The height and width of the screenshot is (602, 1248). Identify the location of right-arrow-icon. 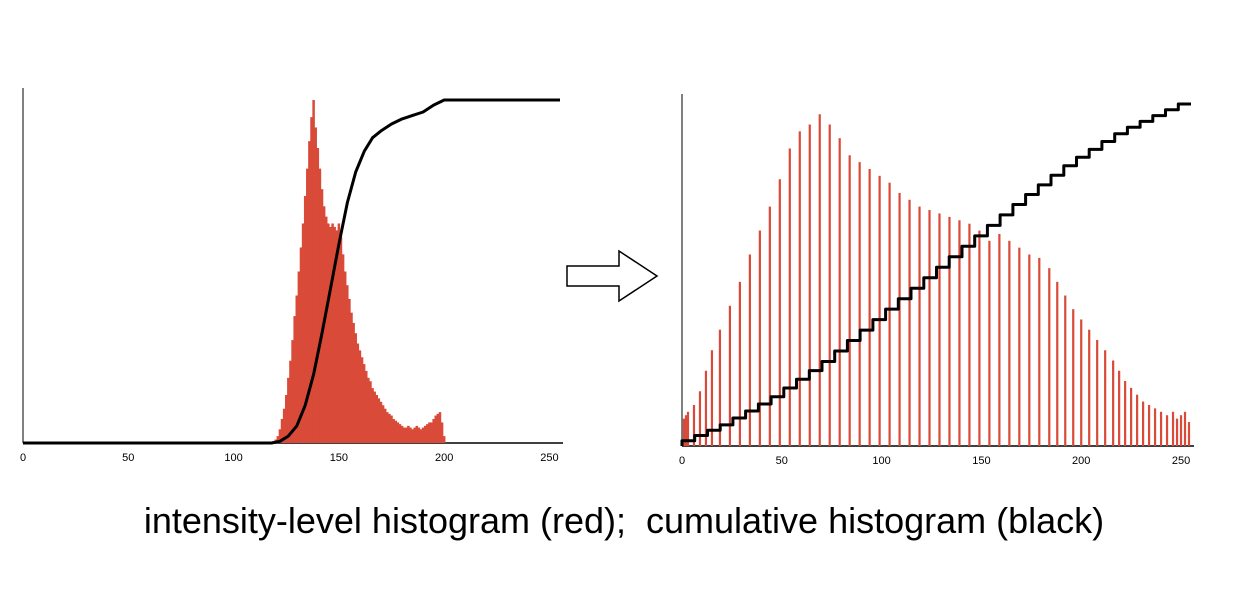
(612, 276).